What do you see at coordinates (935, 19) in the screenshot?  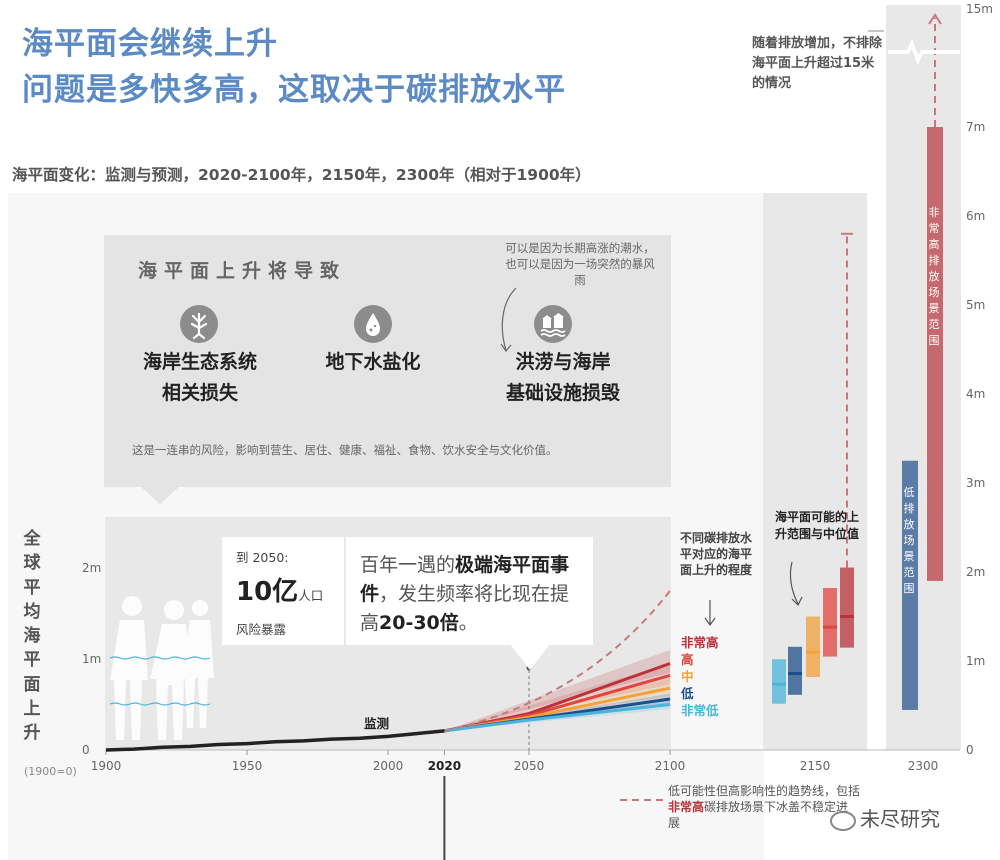 I see `low-likelihood-2300-arrow` at bounding box center [935, 19].